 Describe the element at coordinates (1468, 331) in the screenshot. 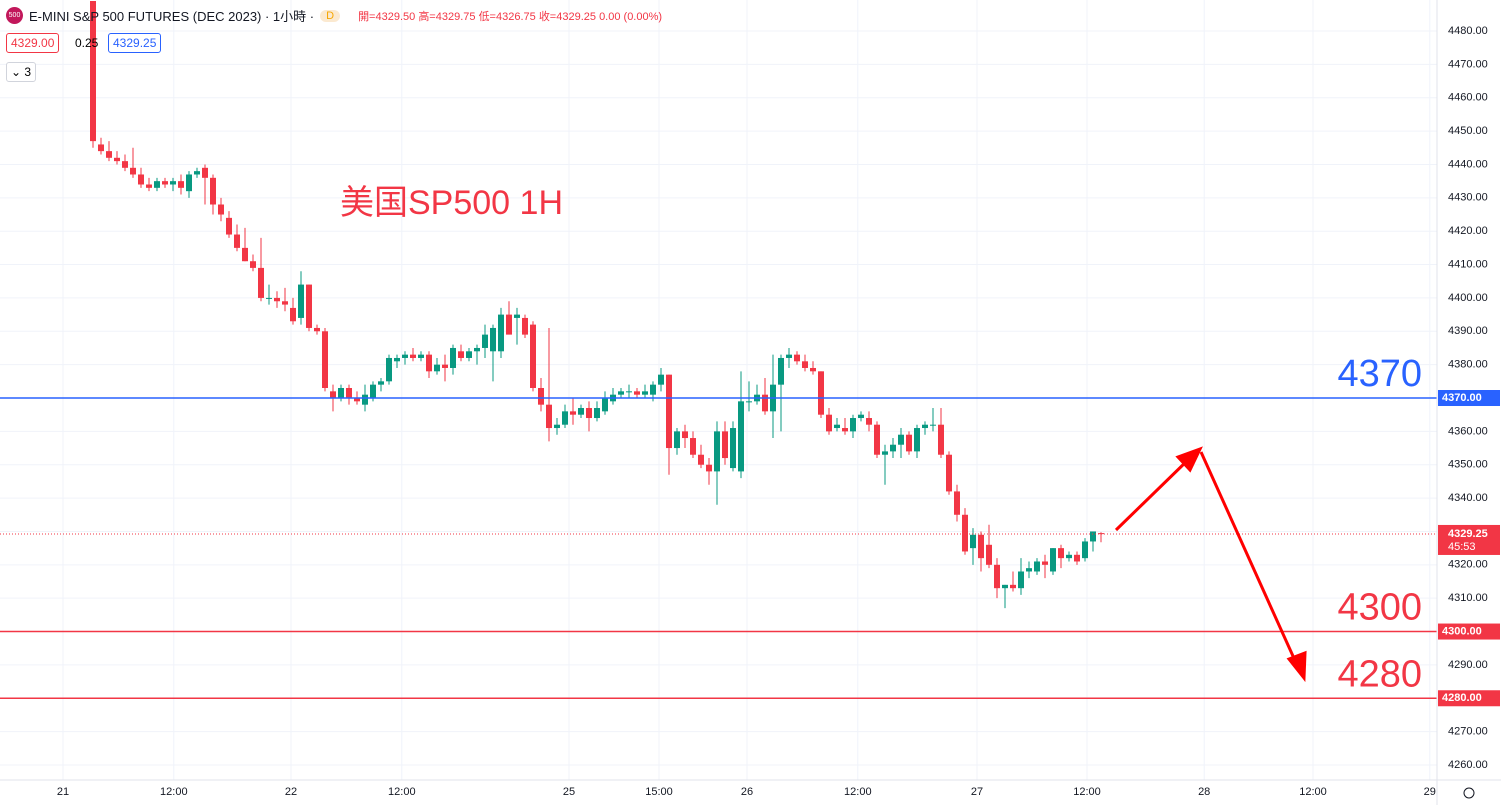

I see `y-tick-label: 4390.00` at that location.